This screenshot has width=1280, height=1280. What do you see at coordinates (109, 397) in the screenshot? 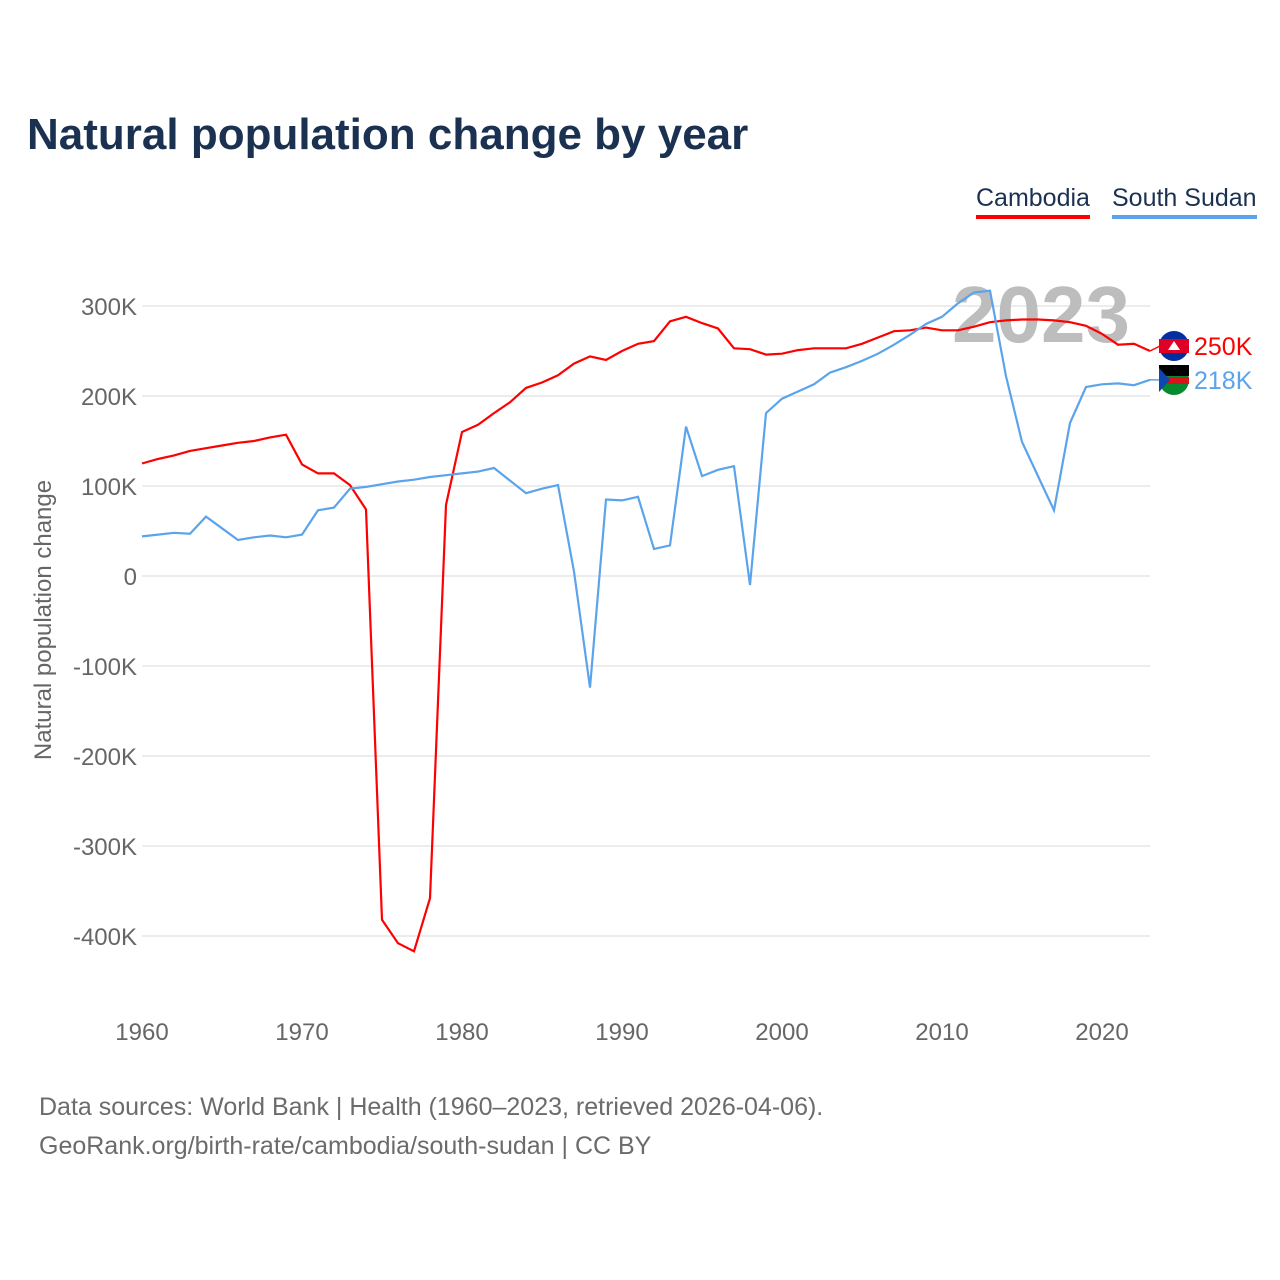
I see `y-tick-label: 200K` at bounding box center [109, 397].